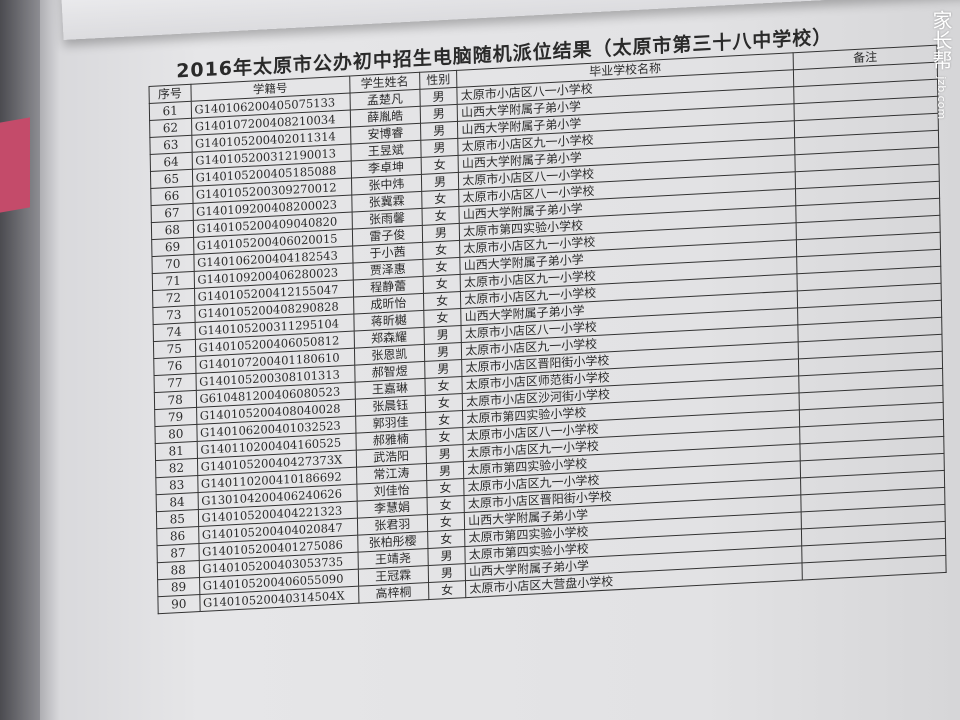 This screenshot has width=960, height=720. I want to click on header-gender: 性别, so click(438, 80).